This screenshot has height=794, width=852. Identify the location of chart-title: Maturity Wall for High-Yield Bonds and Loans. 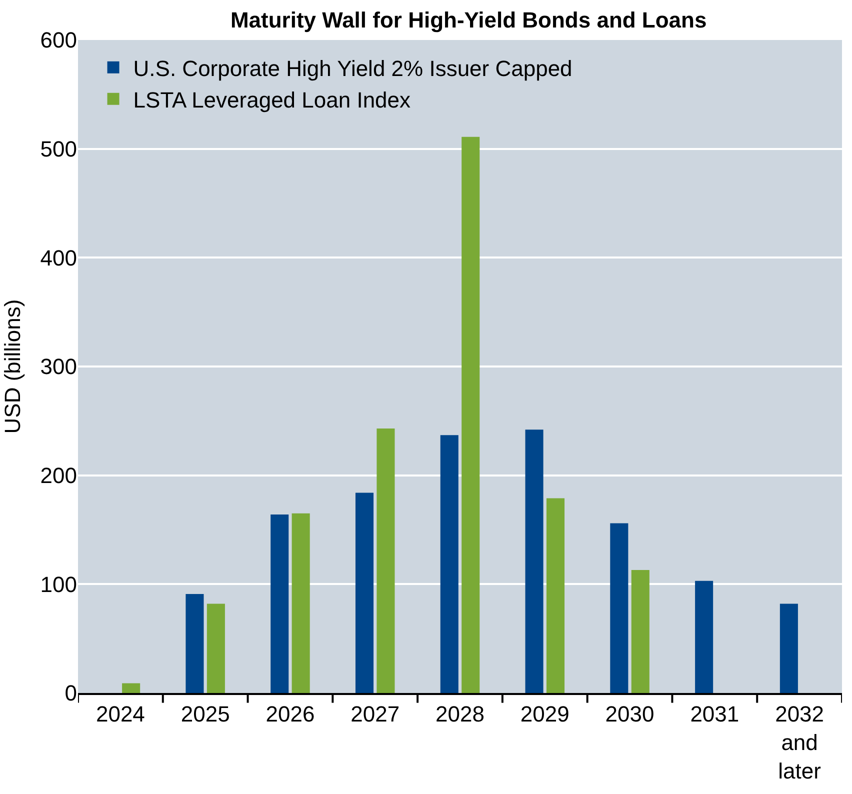
(468, 19).